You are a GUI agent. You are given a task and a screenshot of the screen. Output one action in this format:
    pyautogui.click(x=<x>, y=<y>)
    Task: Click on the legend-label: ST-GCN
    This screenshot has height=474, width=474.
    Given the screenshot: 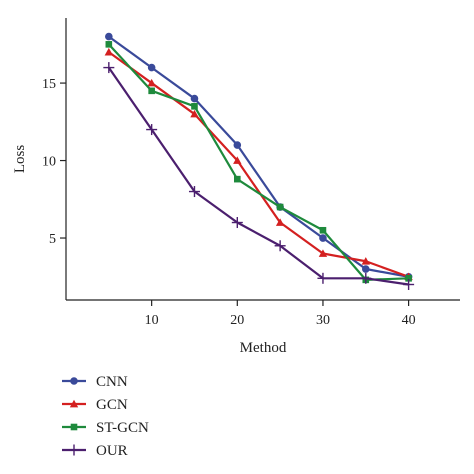 What is the action you would take?
    pyautogui.click(x=122, y=428)
    